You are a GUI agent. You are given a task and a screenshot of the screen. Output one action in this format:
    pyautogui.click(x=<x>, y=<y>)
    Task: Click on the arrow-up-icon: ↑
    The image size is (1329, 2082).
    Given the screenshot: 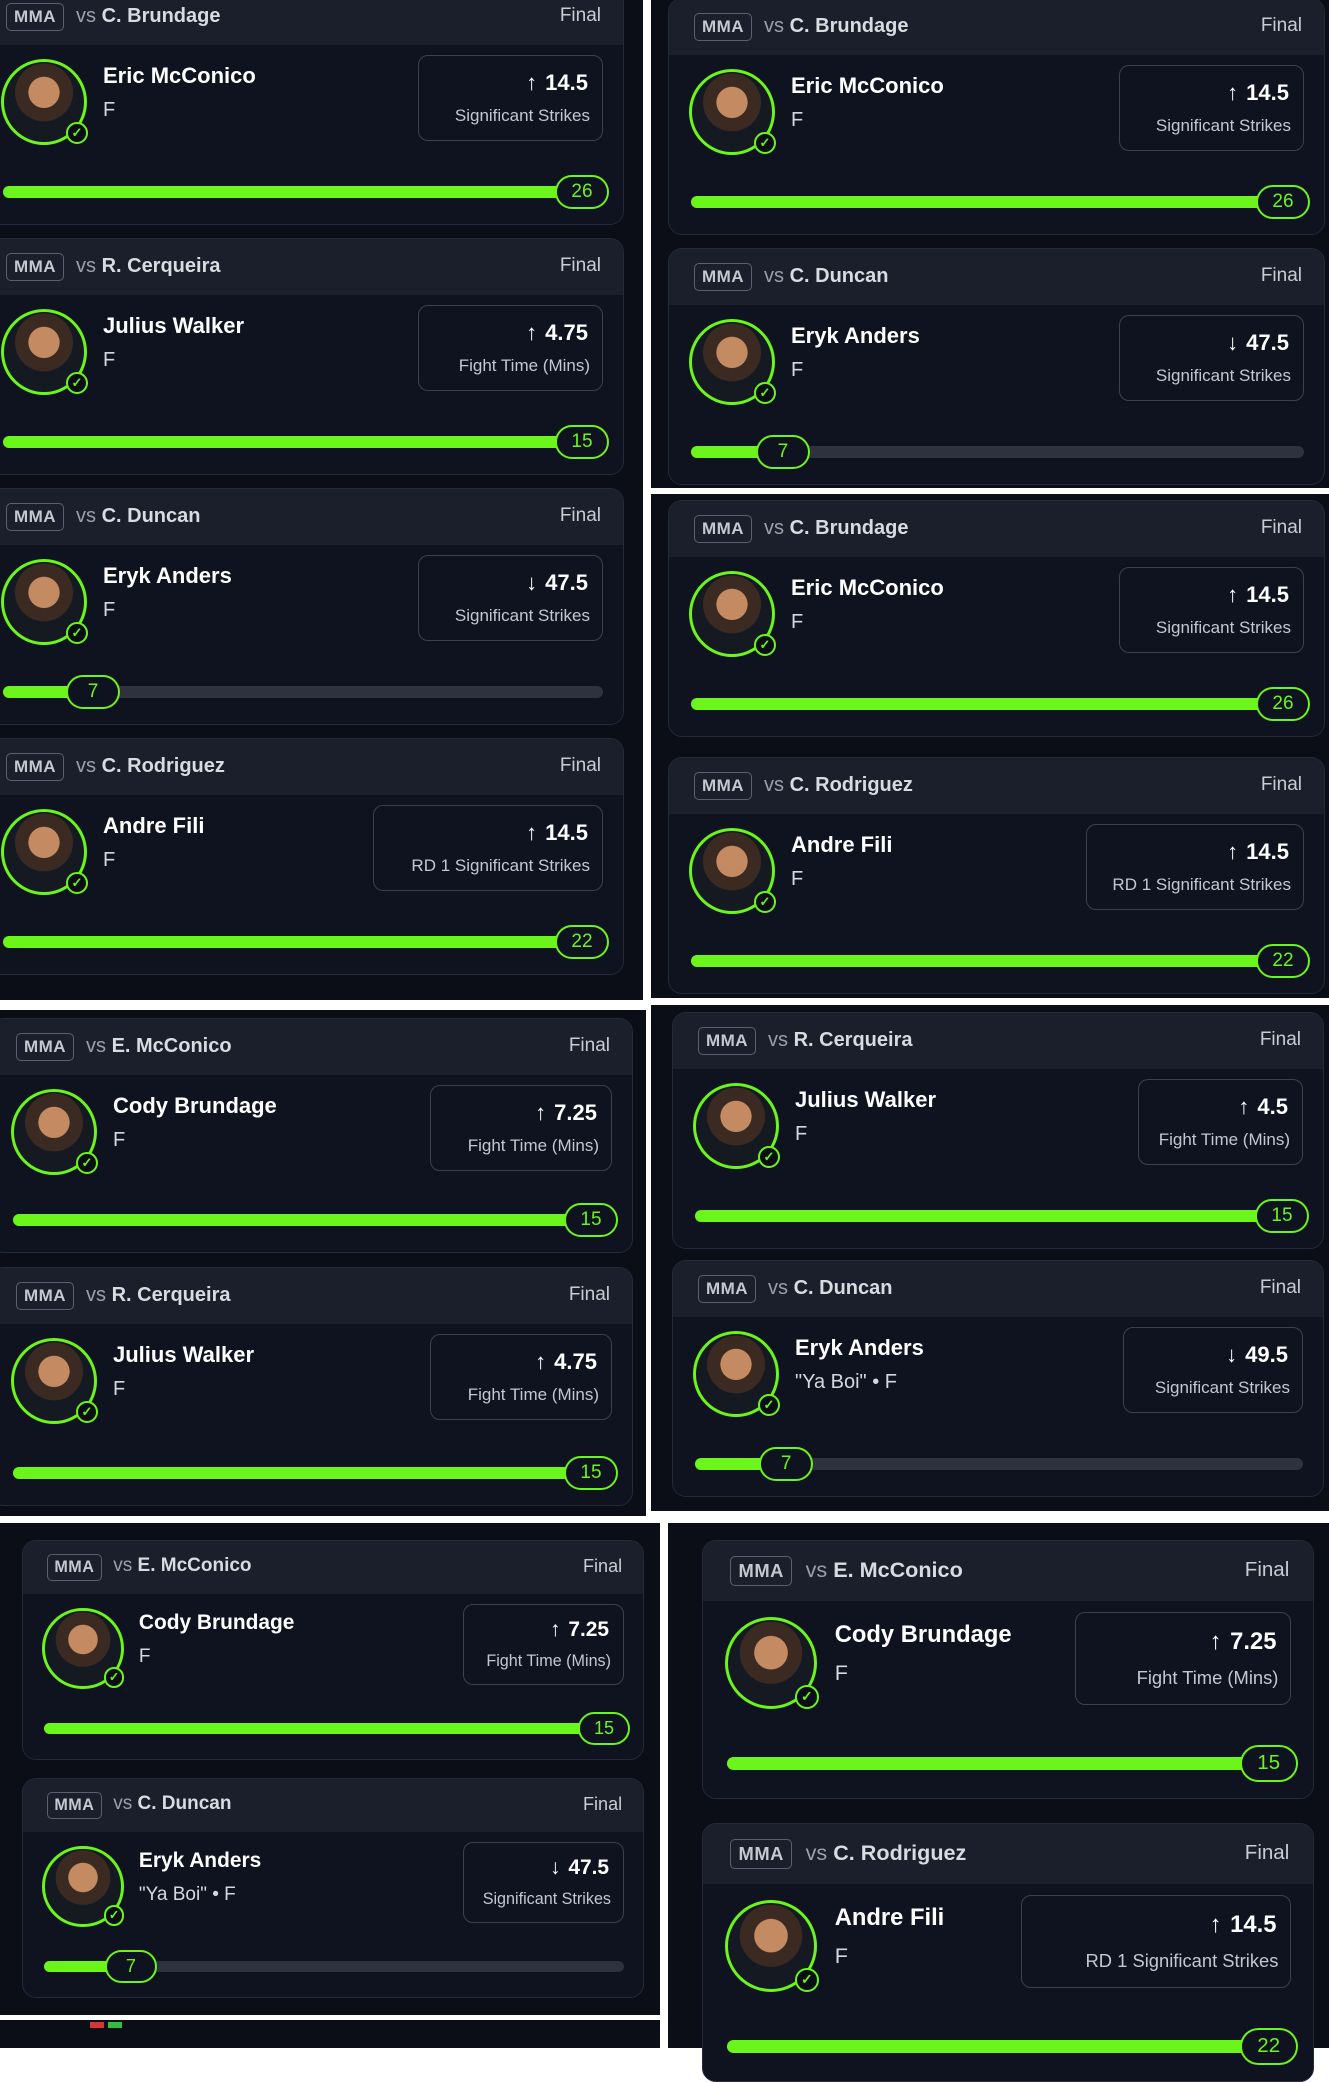 What is the action you would take?
    pyautogui.click(x=1215, y=1925)
    